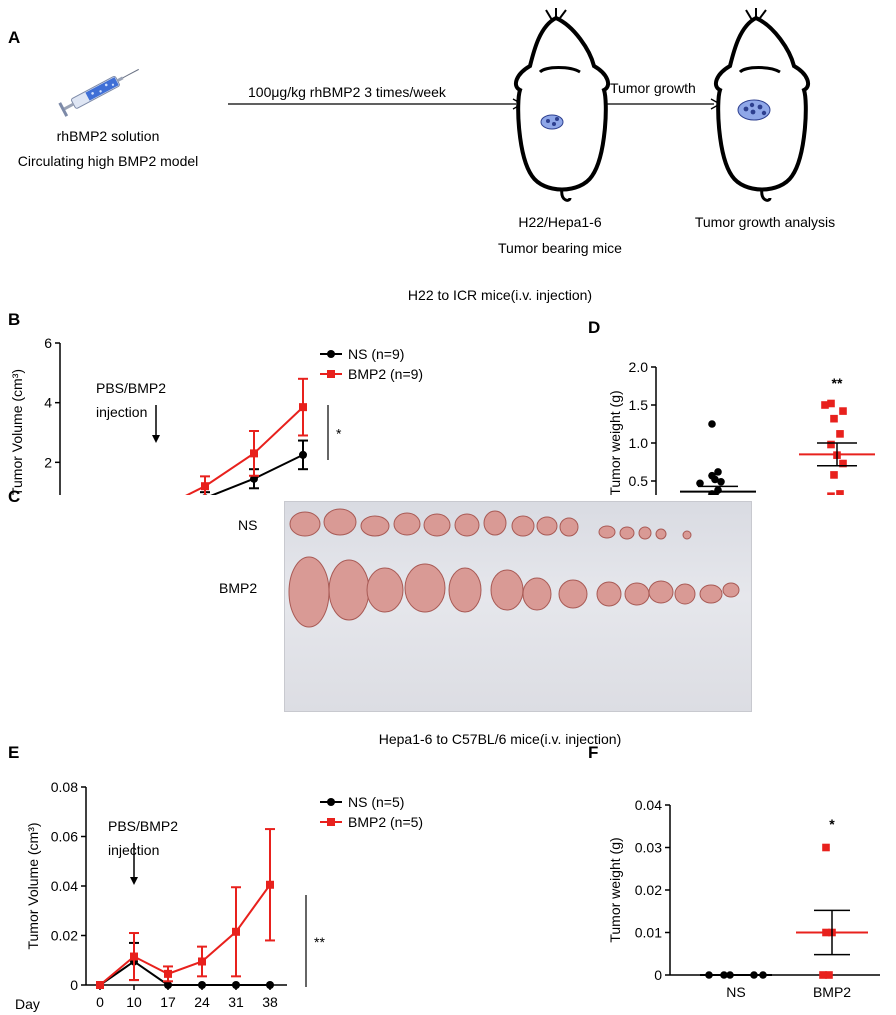  I want to click on section-title-hepa: Hepa1-6 to C57BL/6 mice(i.v. injection), so click(500, 739).